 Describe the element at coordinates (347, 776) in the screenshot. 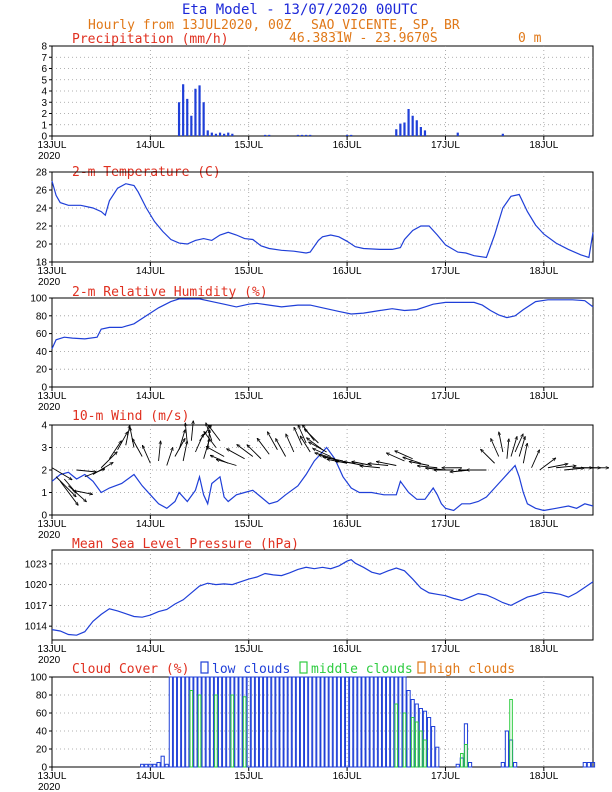

I see `cloud-xtick-label-3: 16JUL` at that location.